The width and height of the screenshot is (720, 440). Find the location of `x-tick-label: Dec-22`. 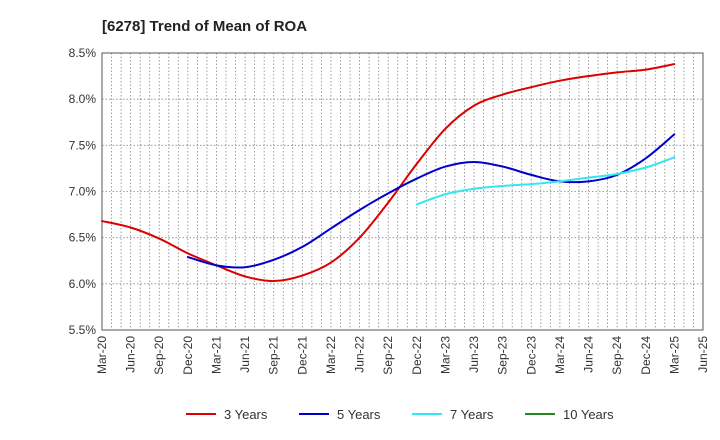

x-tick-label: Dec-22 is located at coordinates (417, 355).